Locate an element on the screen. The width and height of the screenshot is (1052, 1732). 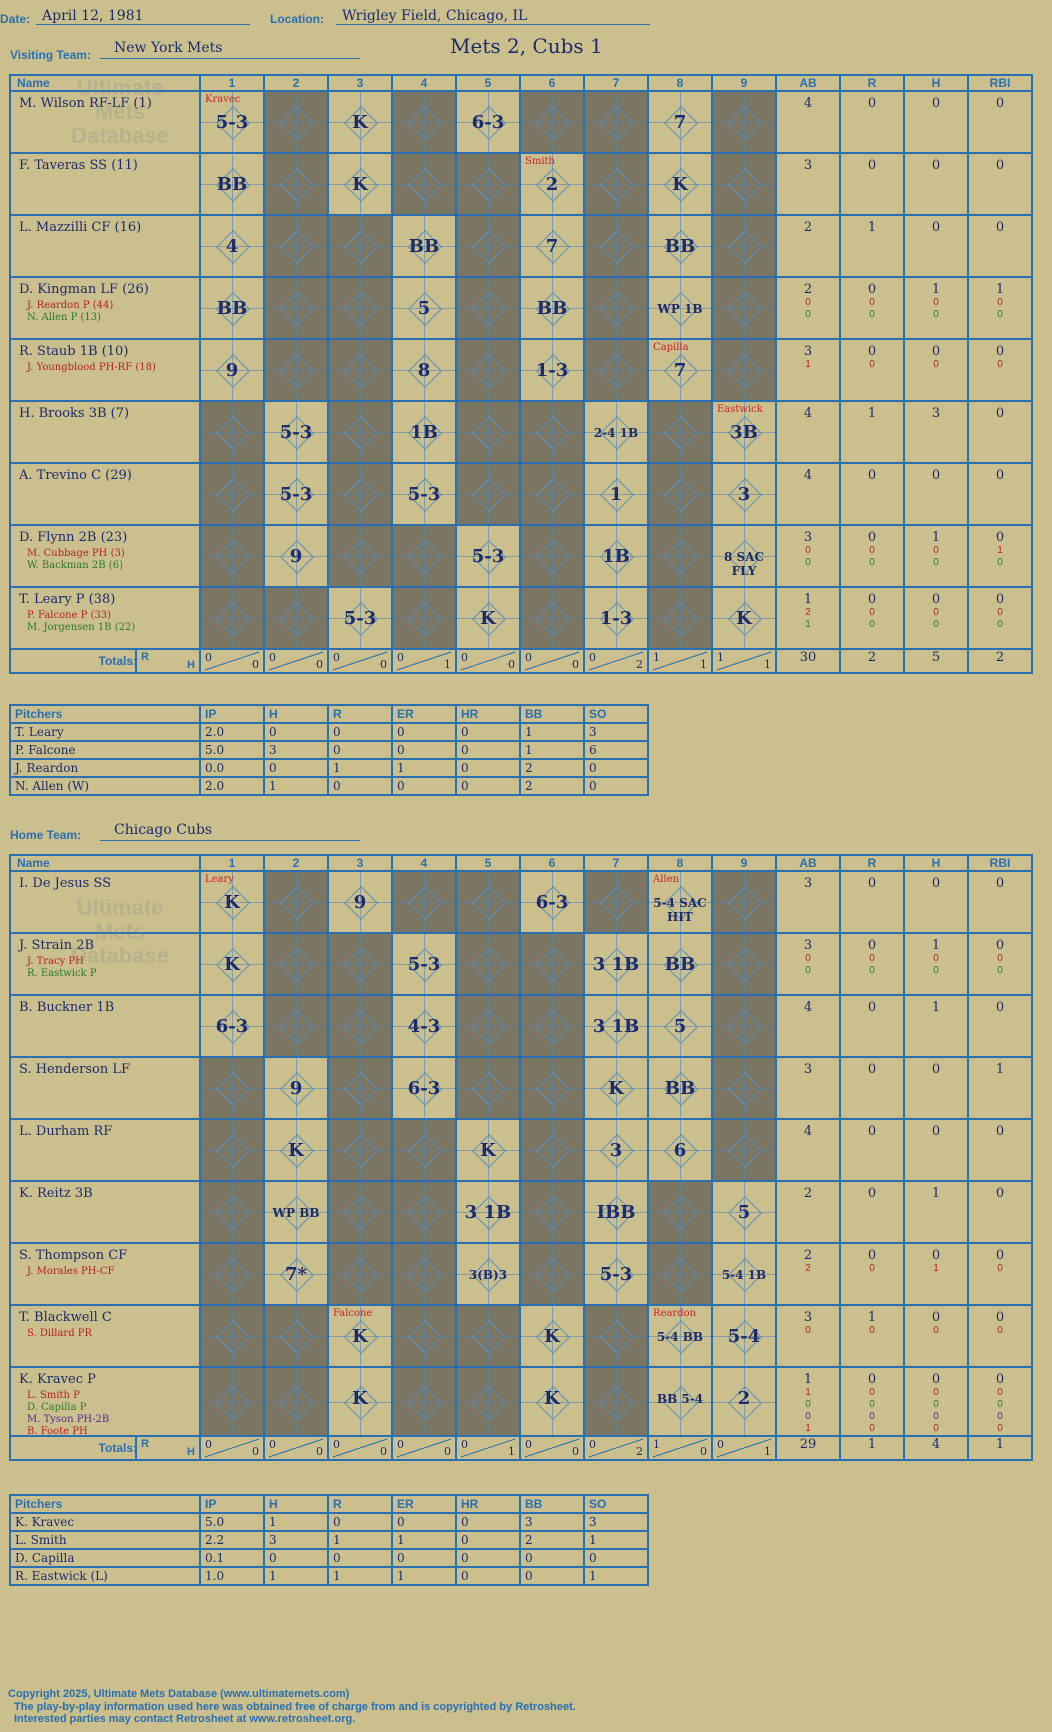
pitching-header: Pitchers is located at coordinates (105, 714).